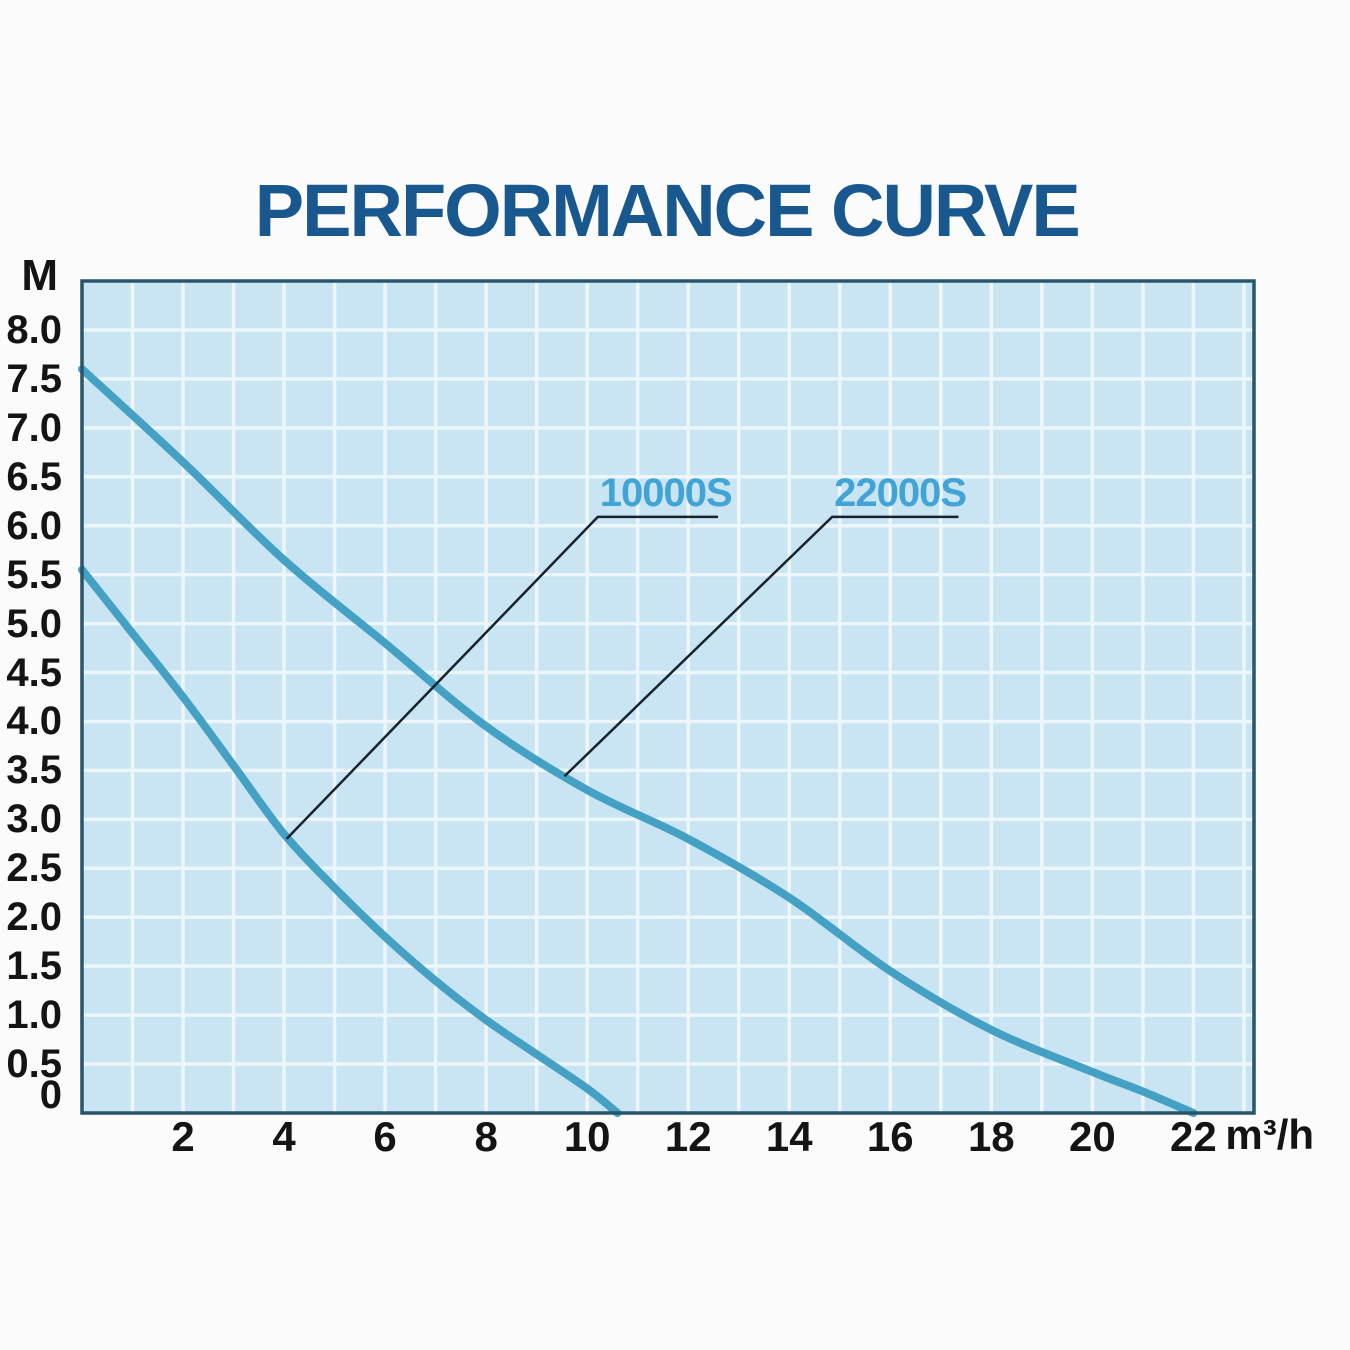 The width and height of the screenshot is (1350, 1350). Describe the element at coordinates (1193, 1136) in the screenshot. I see `x-tick-label: 22` at that location.